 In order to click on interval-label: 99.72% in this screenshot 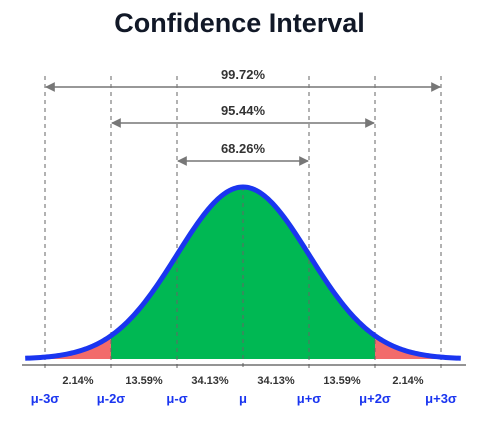, I will do `click(243, 74)`.